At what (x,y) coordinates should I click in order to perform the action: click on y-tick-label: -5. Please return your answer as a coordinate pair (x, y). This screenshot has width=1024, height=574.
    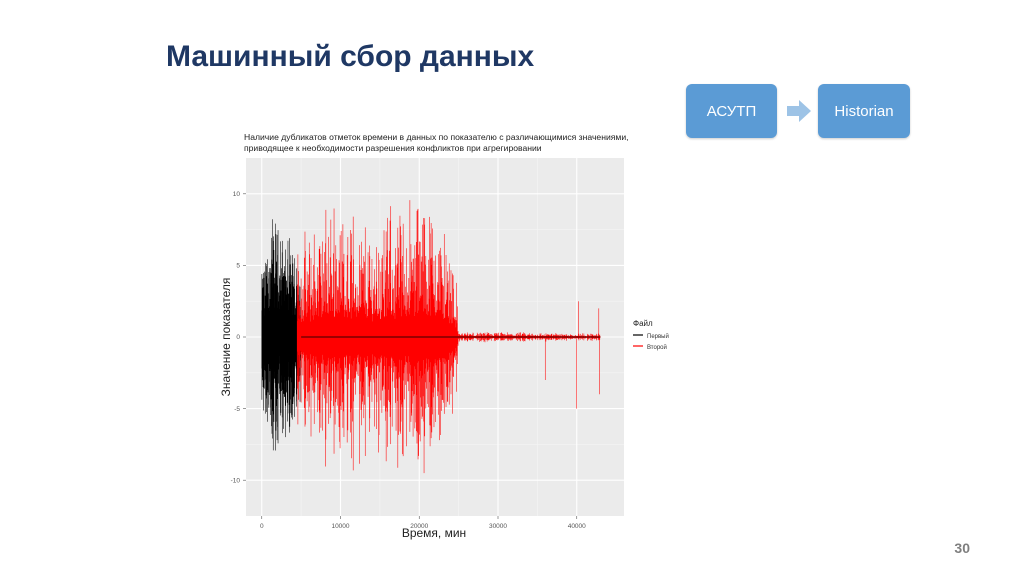
    Looking at the image, I should click on (237, 409).